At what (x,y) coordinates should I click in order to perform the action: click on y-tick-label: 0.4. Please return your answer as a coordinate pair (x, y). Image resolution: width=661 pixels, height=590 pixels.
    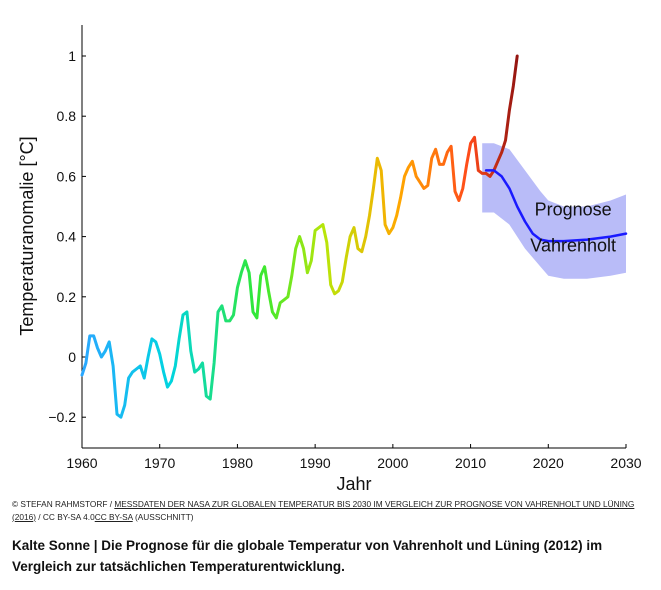
    Looking at the image, I should click on (67, 237).